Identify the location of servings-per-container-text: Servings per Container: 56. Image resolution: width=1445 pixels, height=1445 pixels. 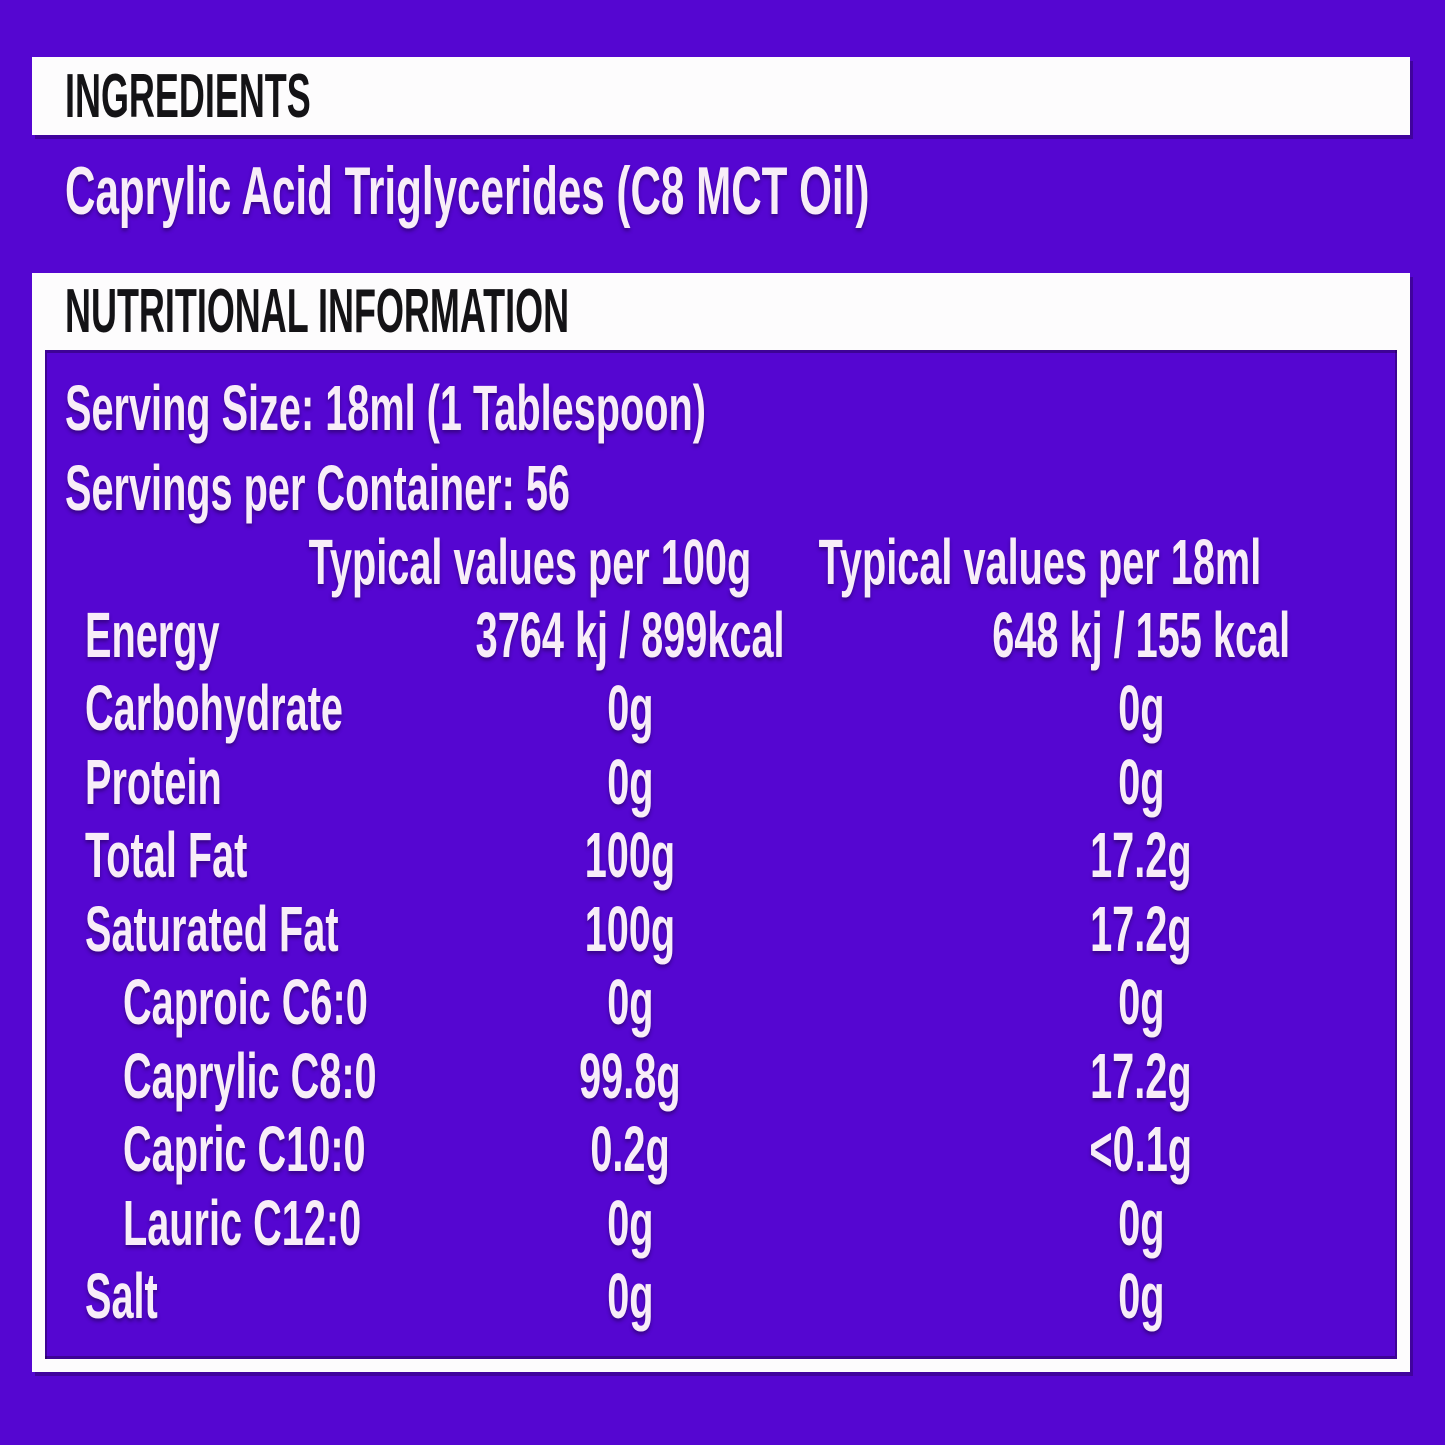
(317, 488).